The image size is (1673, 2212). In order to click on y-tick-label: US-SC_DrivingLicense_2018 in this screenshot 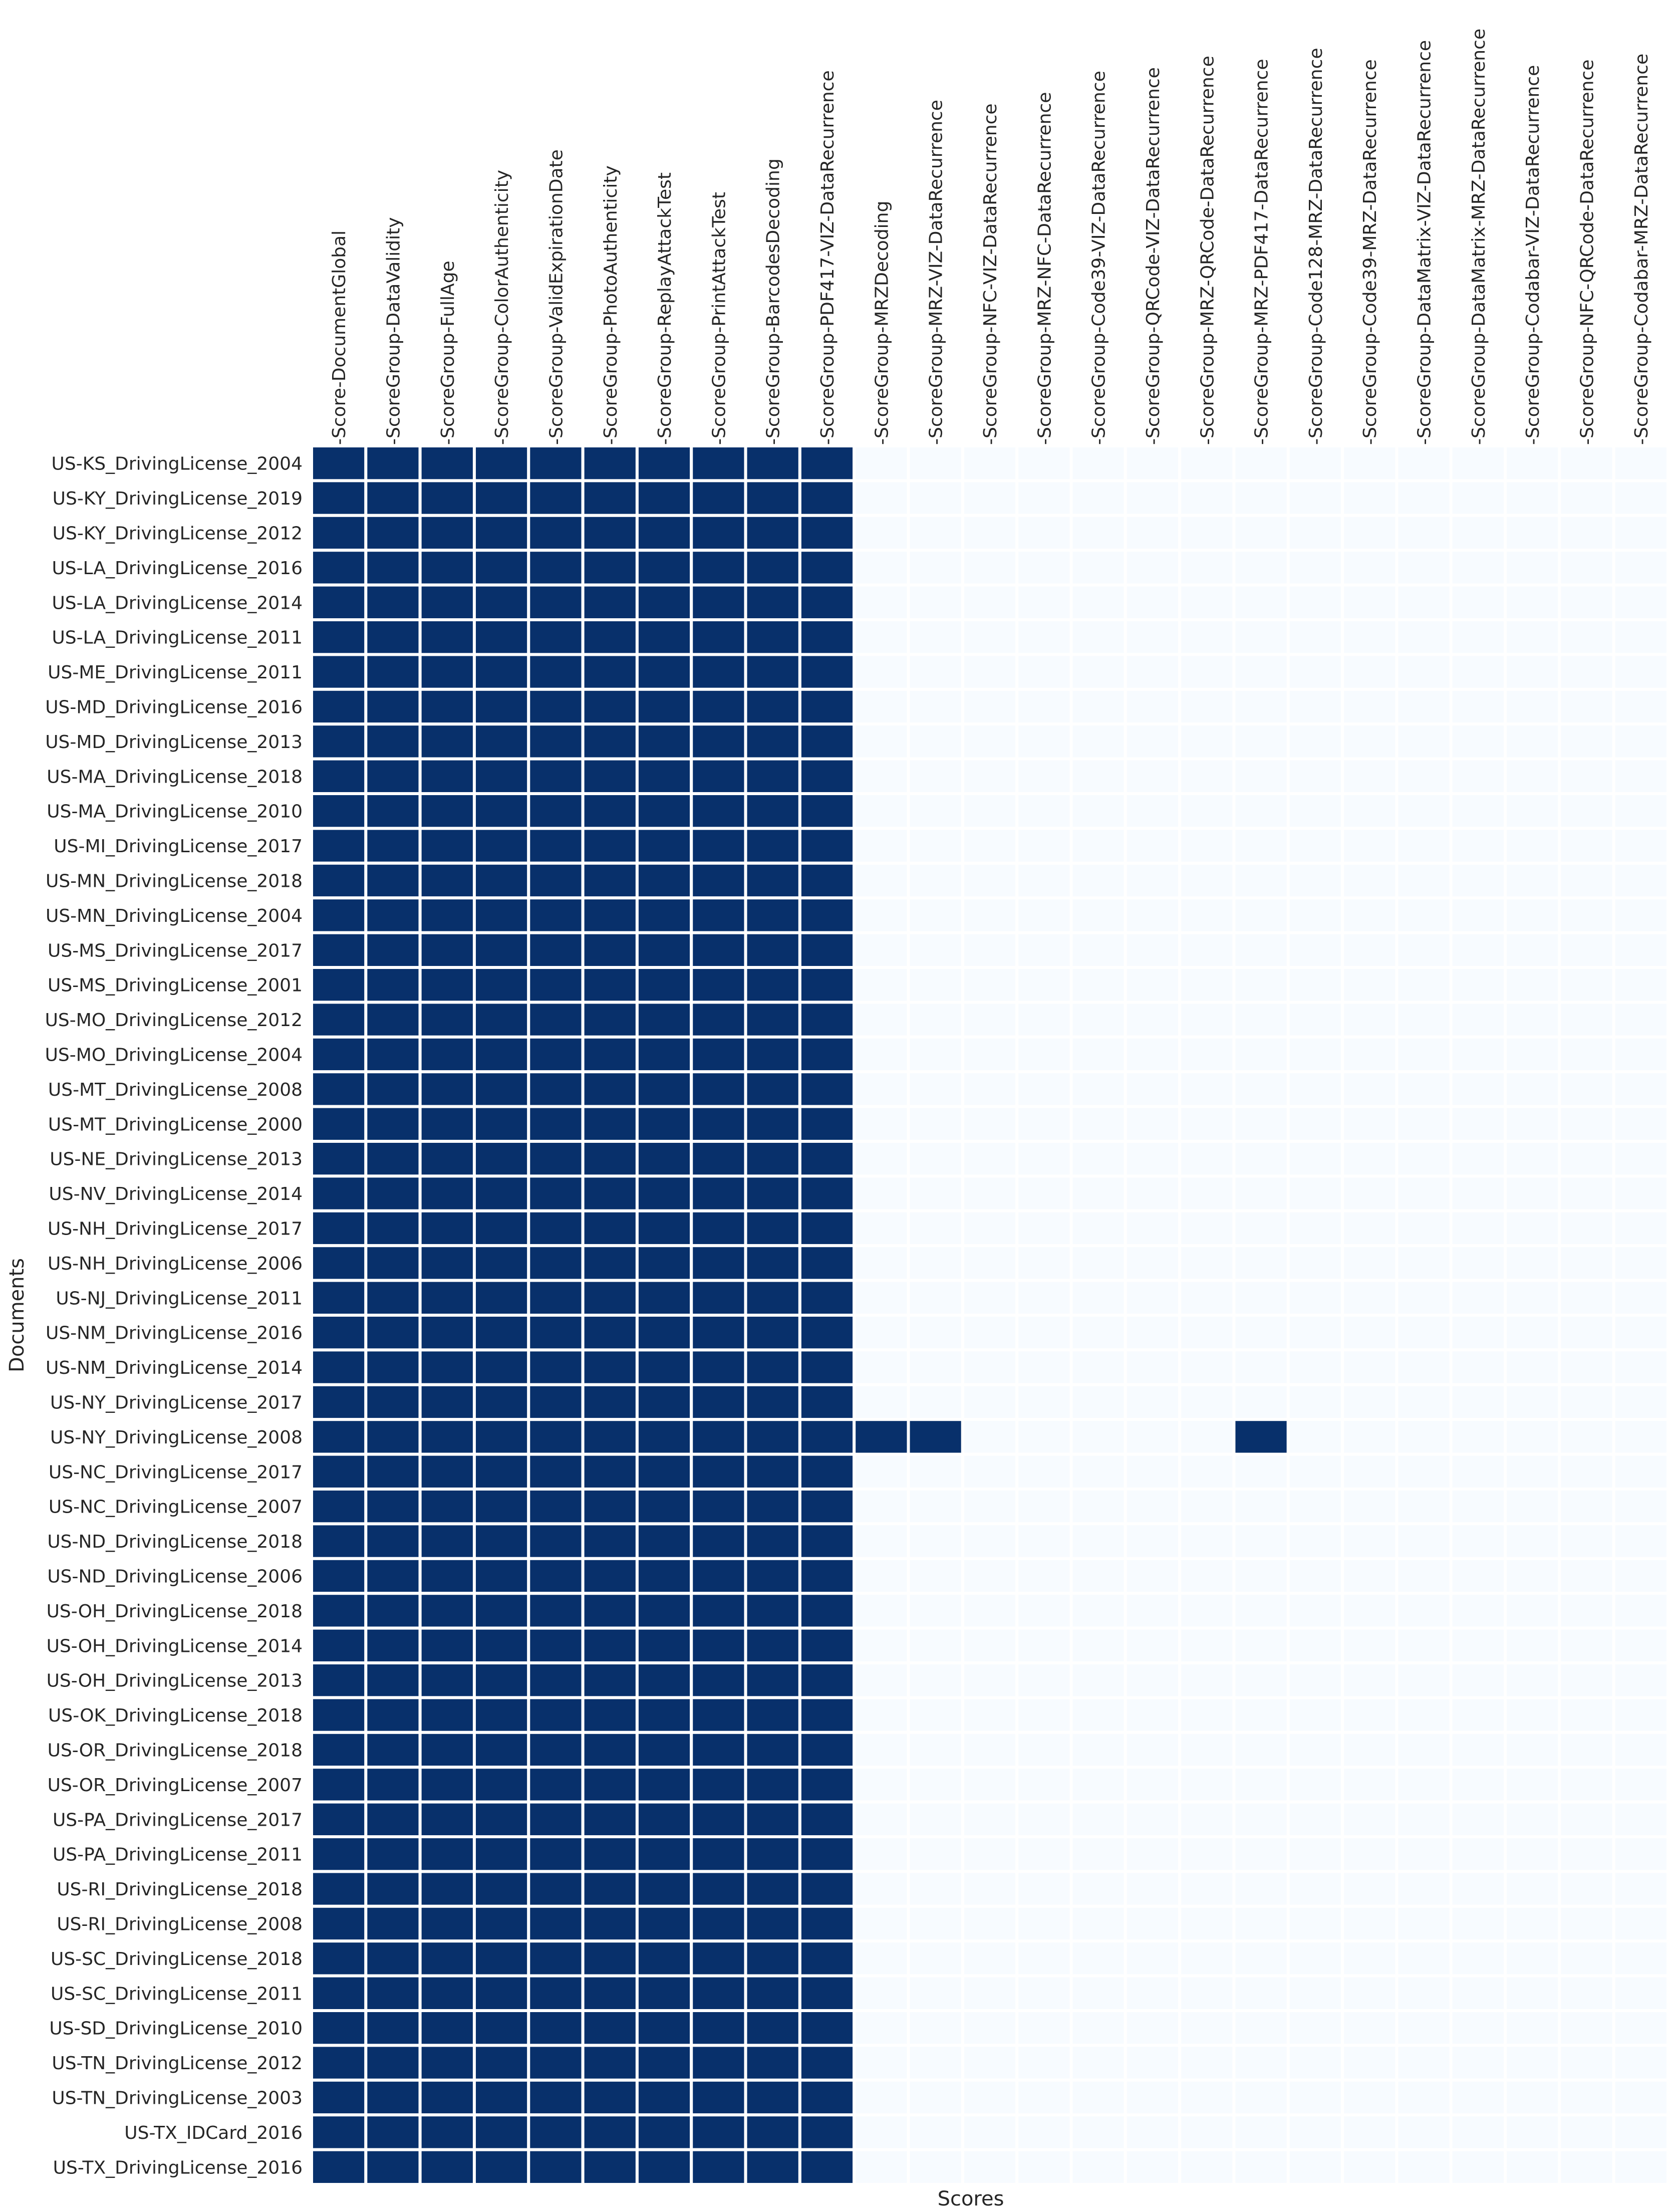, I will do `click(177, 1960)`.